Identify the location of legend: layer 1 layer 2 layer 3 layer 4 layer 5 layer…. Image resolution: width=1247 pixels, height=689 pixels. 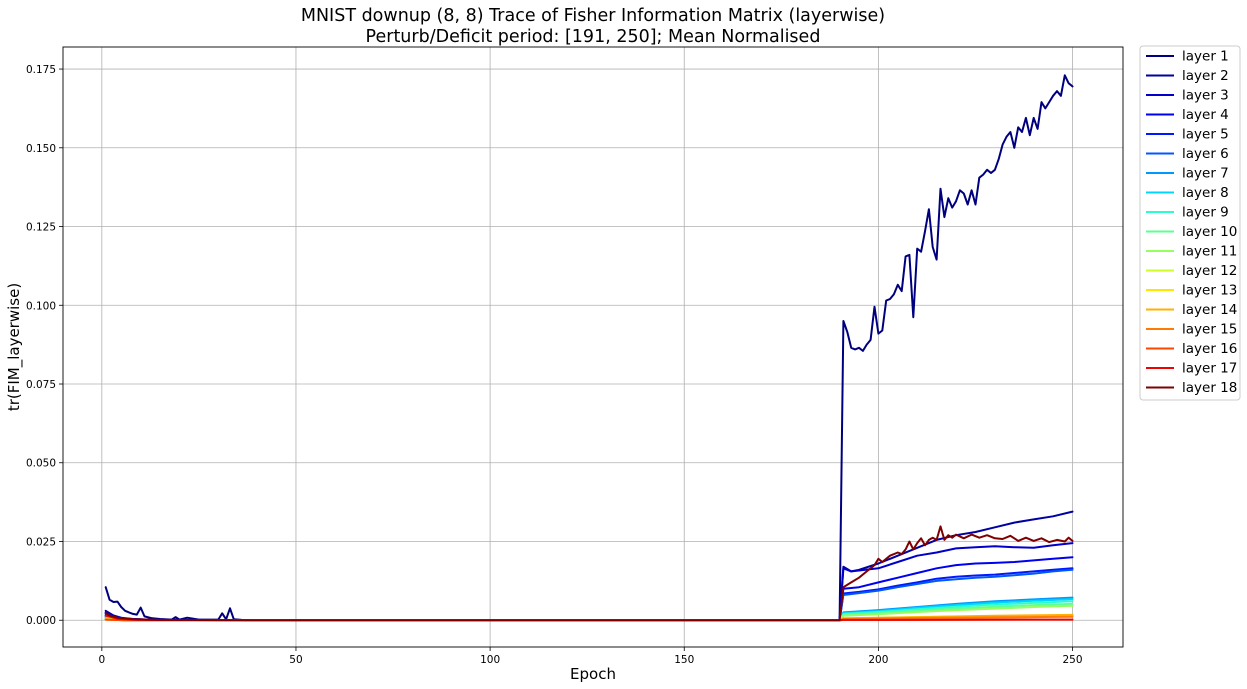
(1190, 223).